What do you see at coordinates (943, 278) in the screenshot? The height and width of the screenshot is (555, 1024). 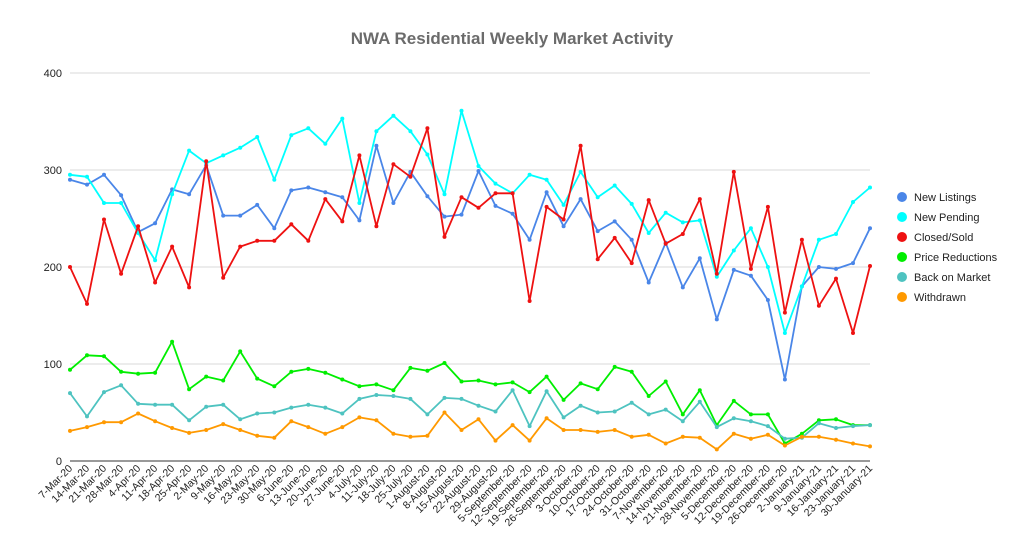 I see `legend-item-back-on-market: Back on Market` at bounding box center [943, 278].